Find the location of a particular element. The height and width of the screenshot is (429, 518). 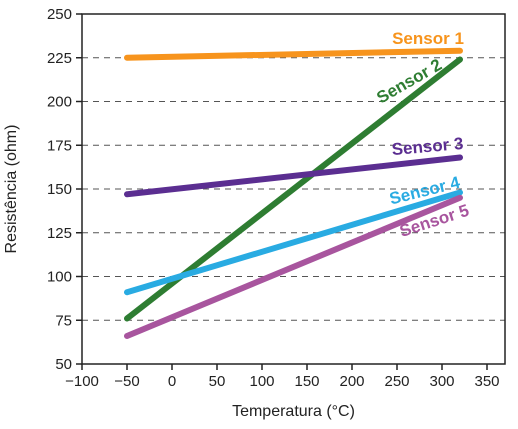

y-tick-label: 175 is located at coordinates (59, 145).